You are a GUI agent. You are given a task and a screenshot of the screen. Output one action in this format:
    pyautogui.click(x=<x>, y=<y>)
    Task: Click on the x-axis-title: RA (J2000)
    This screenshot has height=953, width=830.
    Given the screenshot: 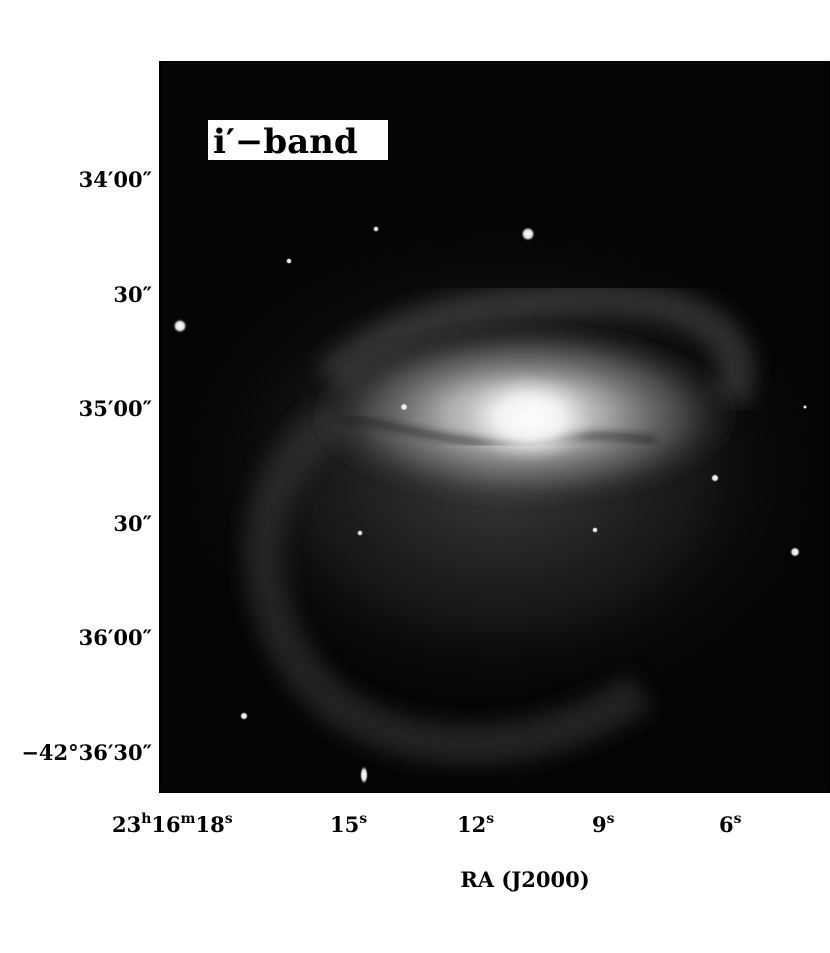 What is the action you would take?
    pyautogui.click(x=524, y=879)
    